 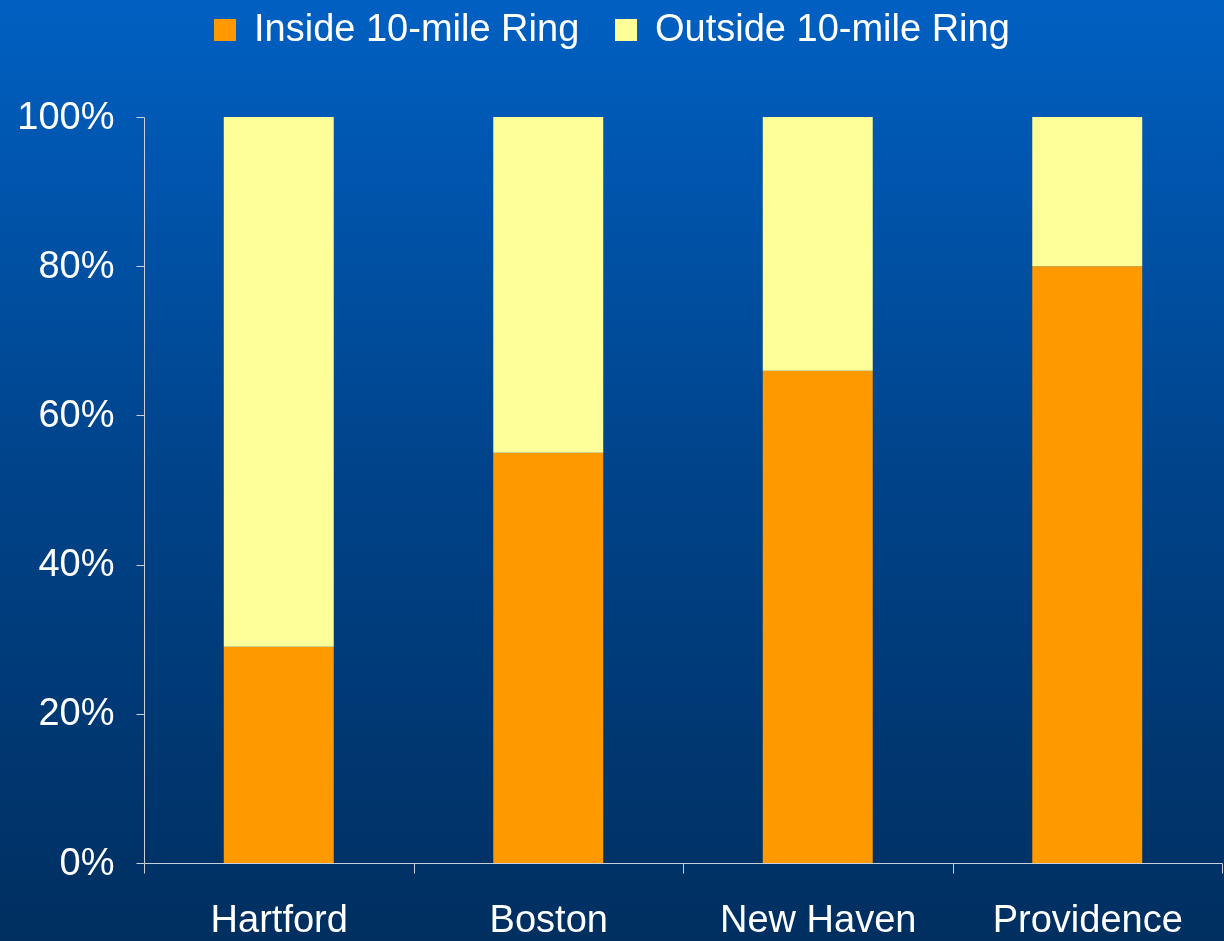 What do you see at coordinates (87, 861) in the screenshot?
I see `y-tick-label: 0%` at bounding box center [87, 861].